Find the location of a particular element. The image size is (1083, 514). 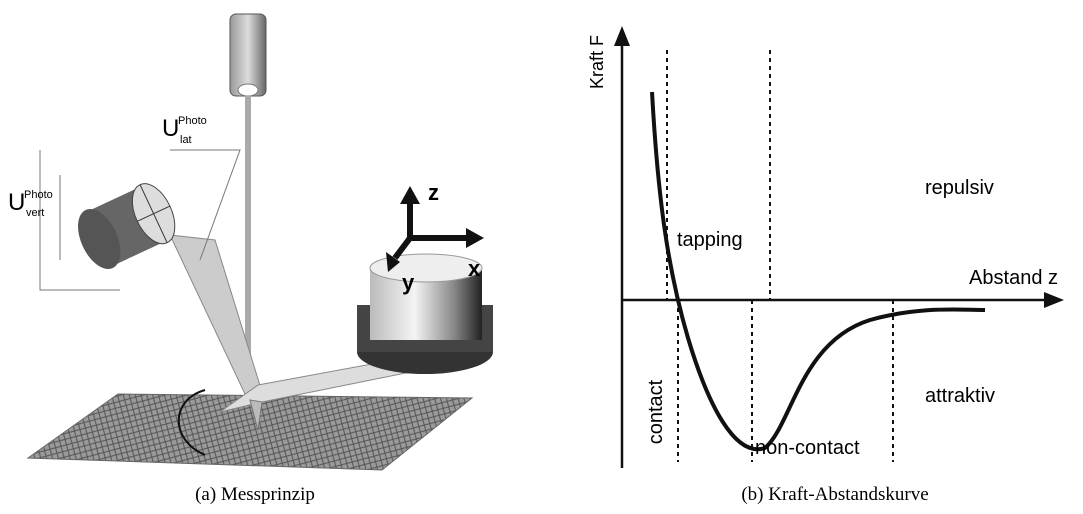

photodiode-frame is located at coordinates (140, 220).